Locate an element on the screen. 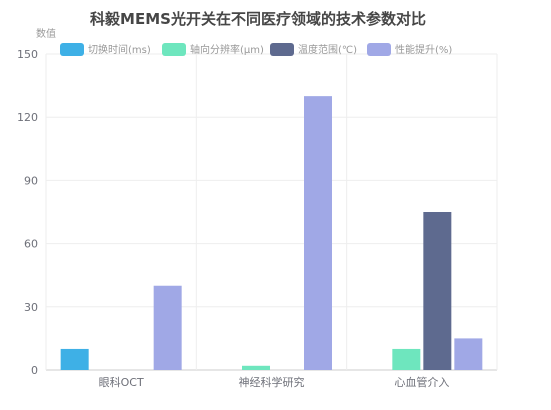 The height and width of the screenshot is (410, 551). x-category-label: 眼科OCT is located at coordinates (121, 382).